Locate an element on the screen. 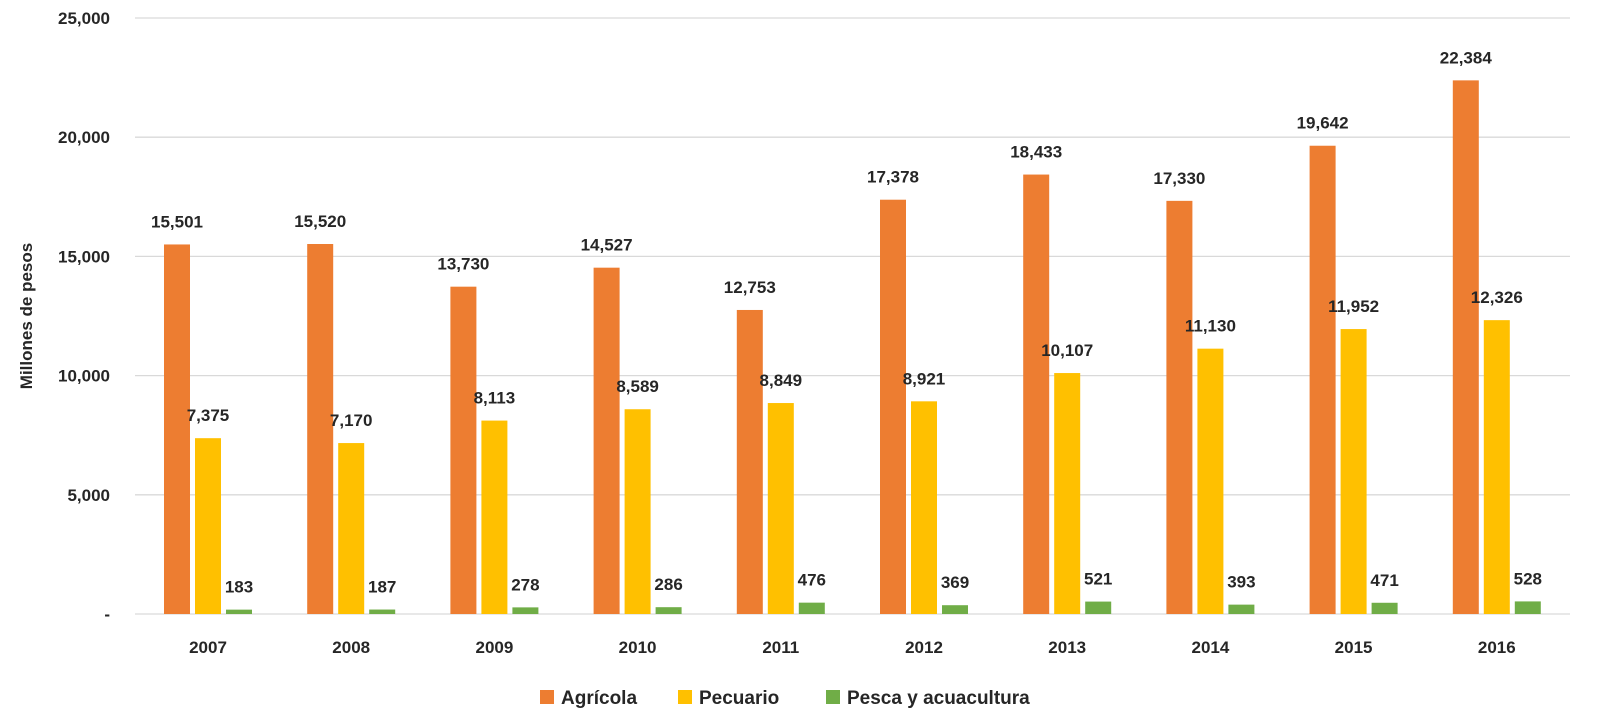  legend-label: Pecuario is located at coordinates (739, 698).